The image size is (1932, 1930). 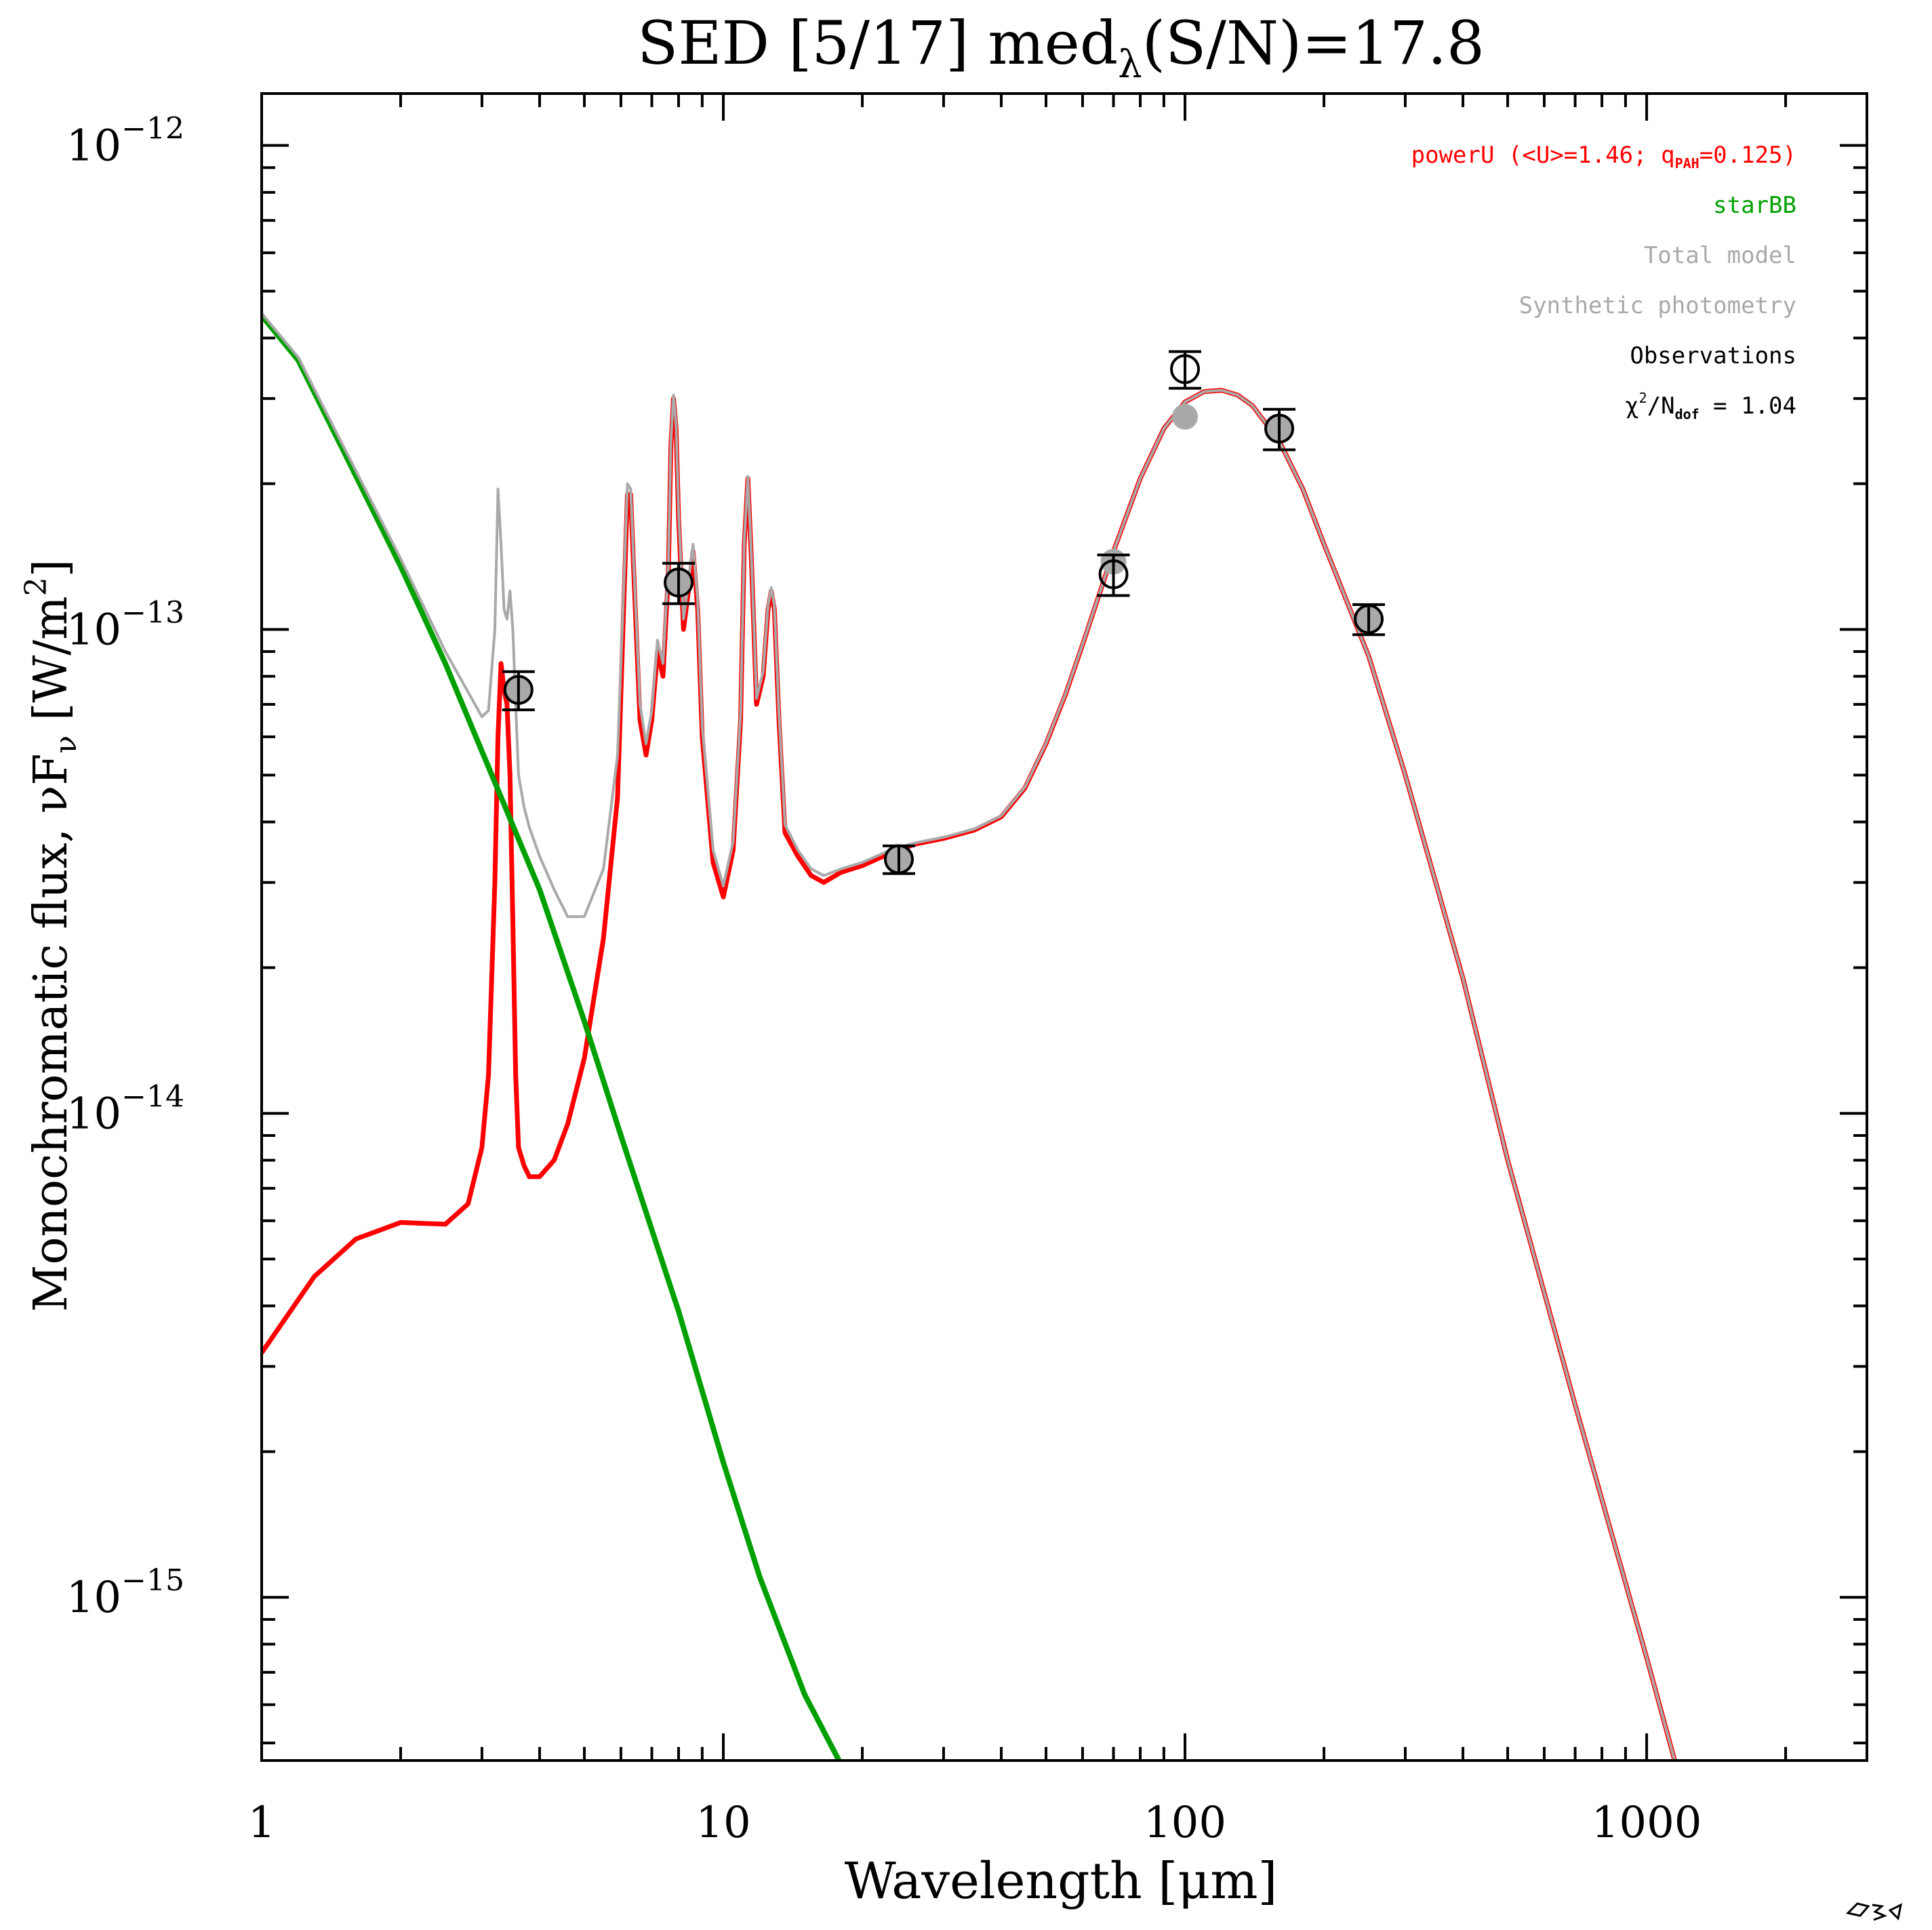 What do you see at coordinates (51, 935) in the screenshot?
I see `y-axis-label: Monochromatic flux, νFν [W/m2]` at bounding box center [51, 935].